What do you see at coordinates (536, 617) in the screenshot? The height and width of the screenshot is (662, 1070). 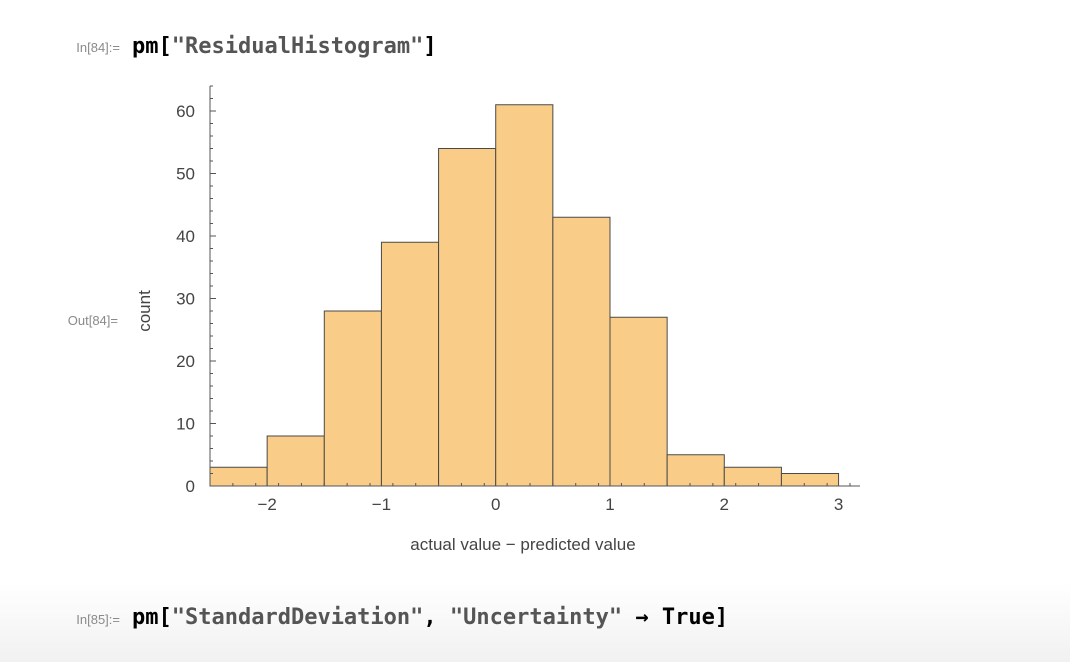 I see `string-argument-2: "Uncertainty"` at bounding box center [536, 617].